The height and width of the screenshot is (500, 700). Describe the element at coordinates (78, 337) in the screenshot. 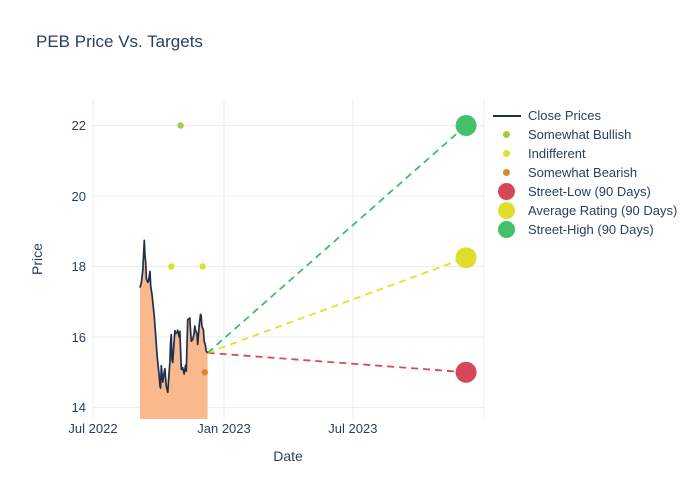

I see `y-tick-label: 16` at that location.